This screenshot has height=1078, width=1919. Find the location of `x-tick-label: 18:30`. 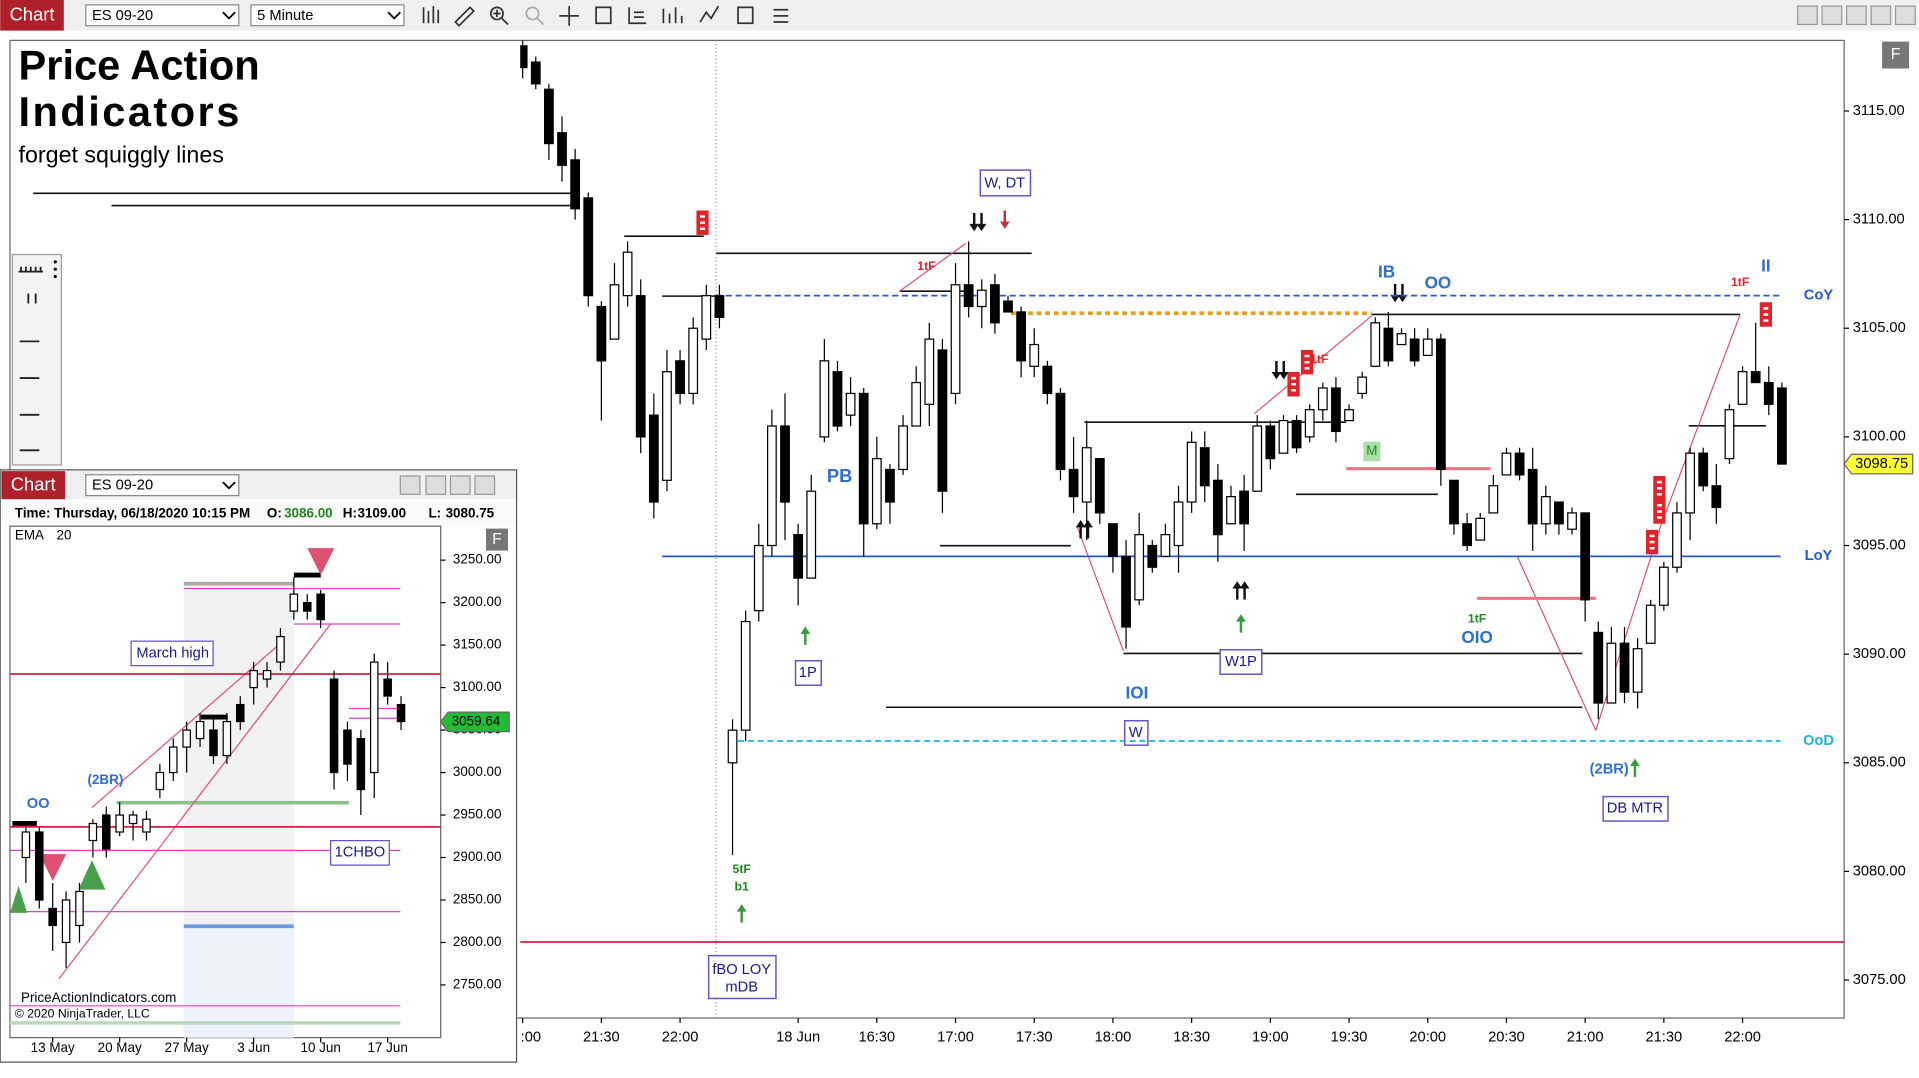

x-tick-label: 18:30 is located at coordinates (1191, 1037).